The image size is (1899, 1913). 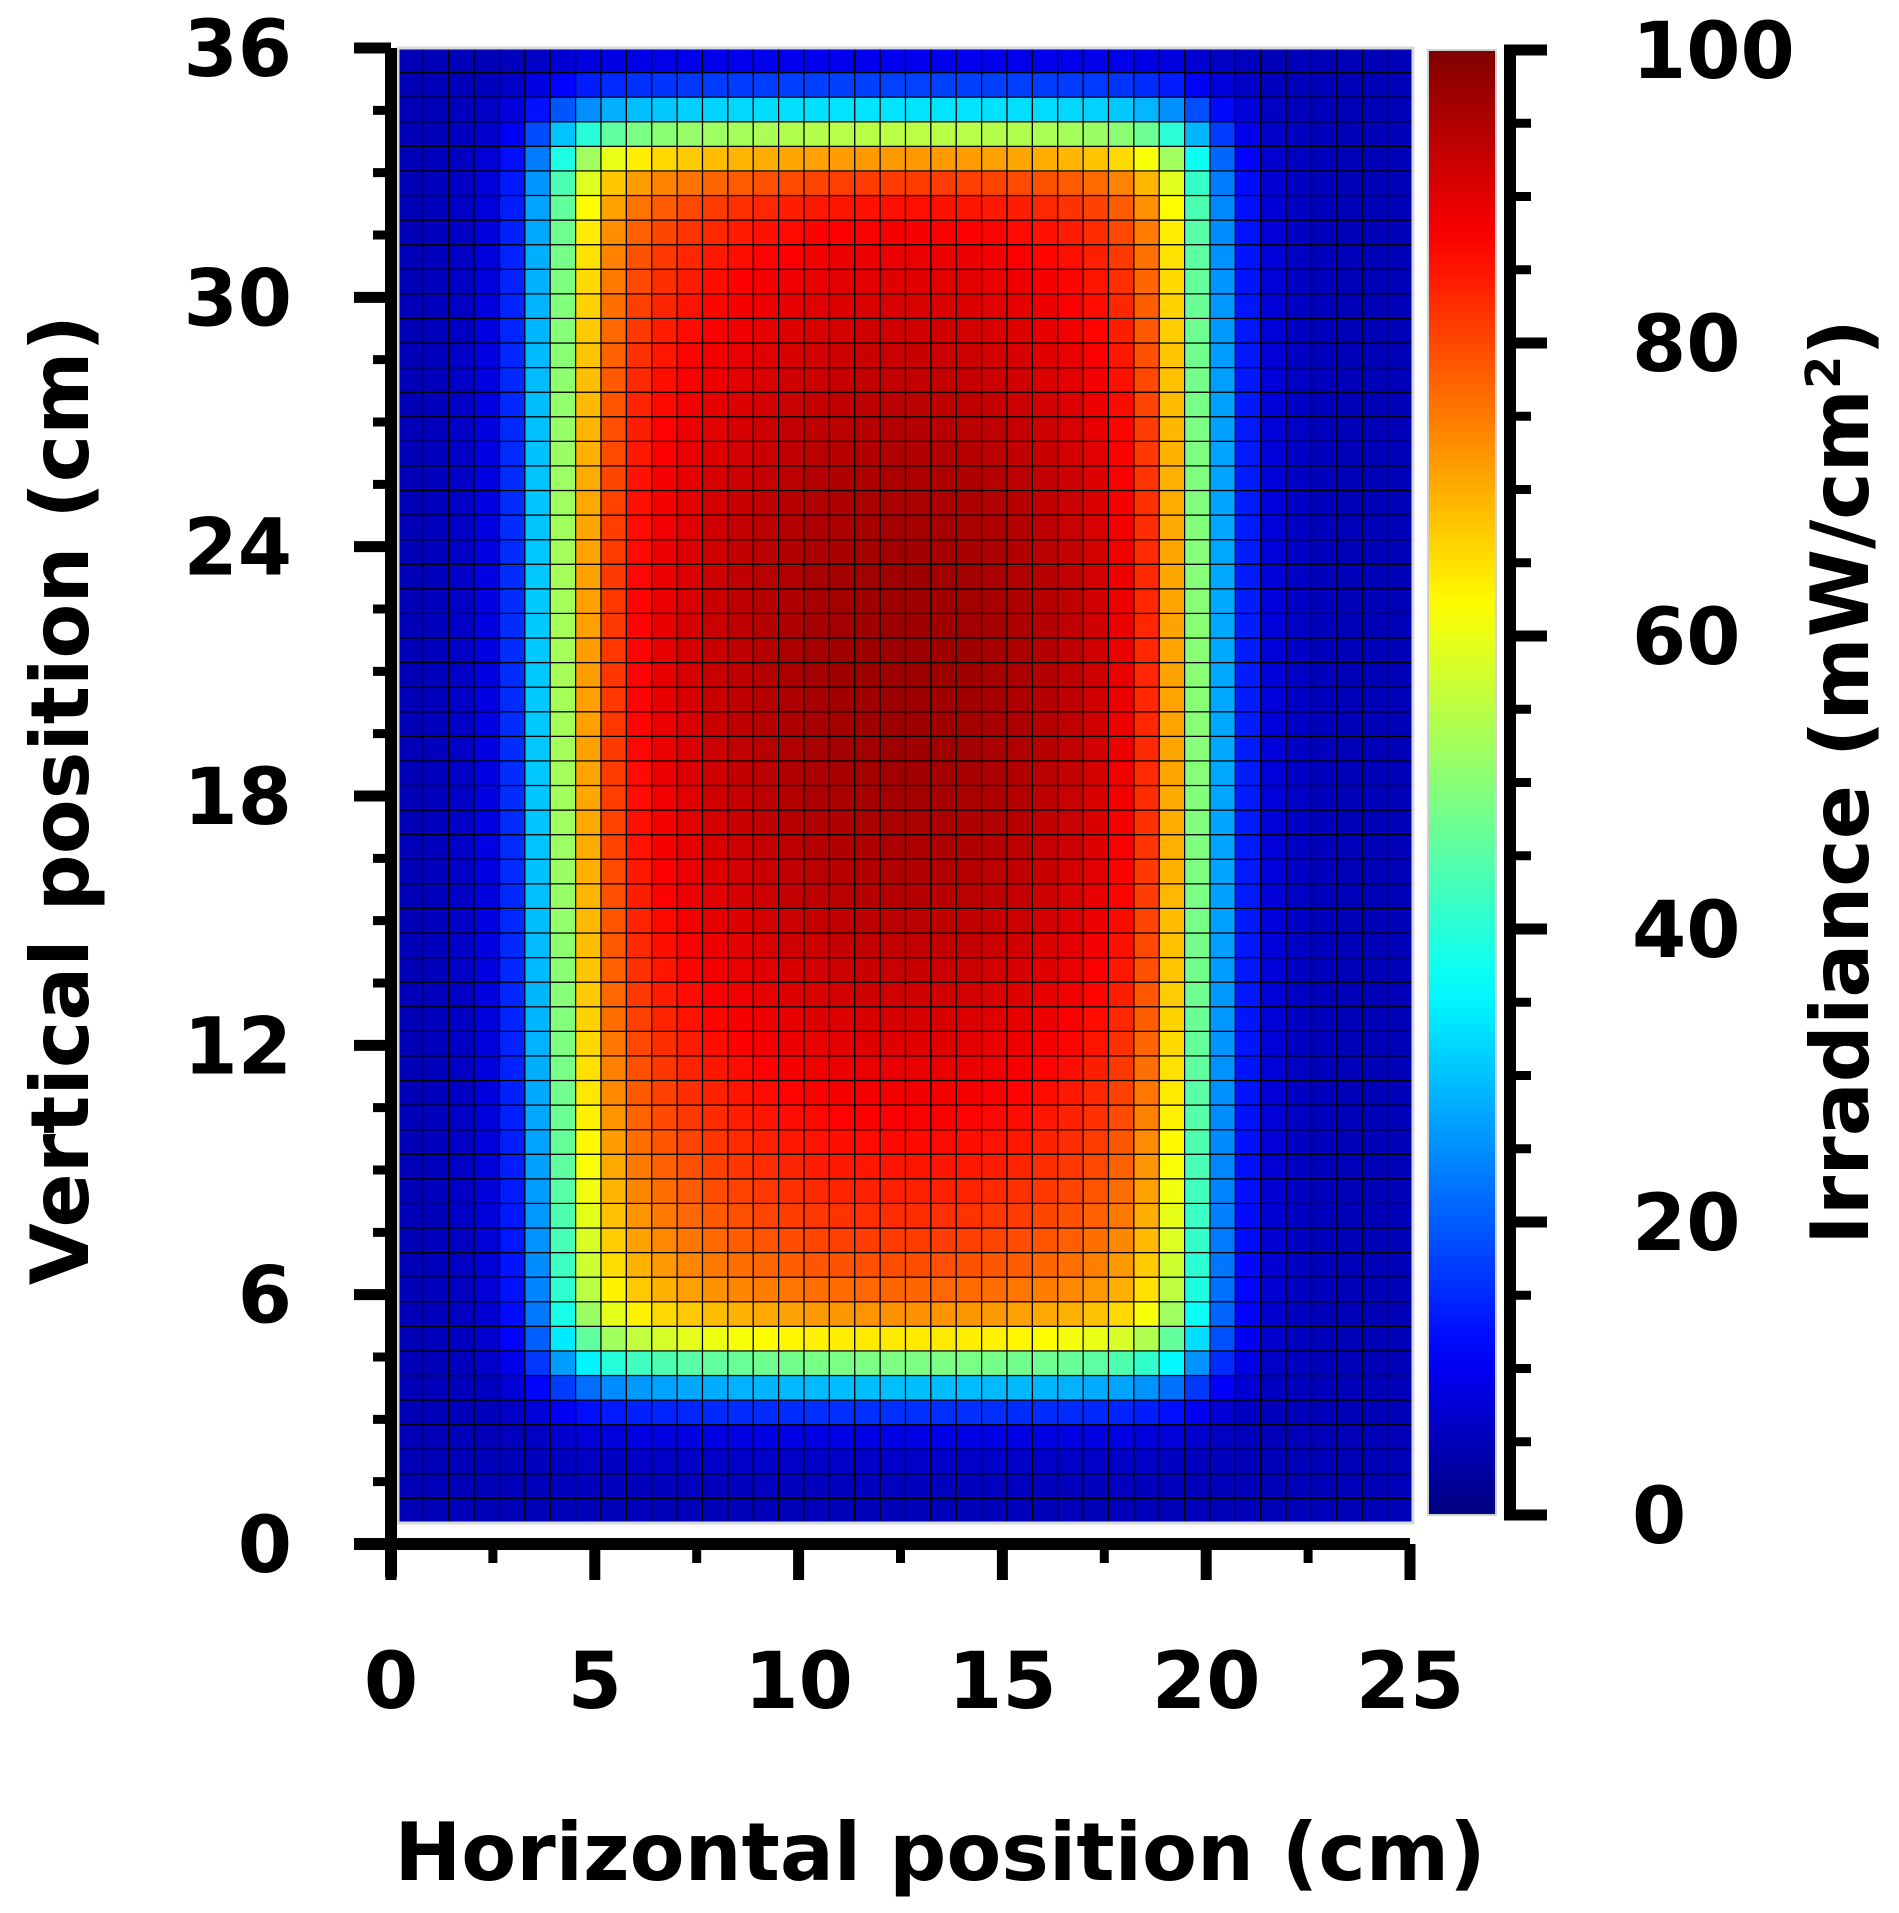 What do you see at coordinates (1840, 817) in the screenshot?
I see `colorbar-title-text: Irradiance (mW/cm` at bounding box center [1840, 817].